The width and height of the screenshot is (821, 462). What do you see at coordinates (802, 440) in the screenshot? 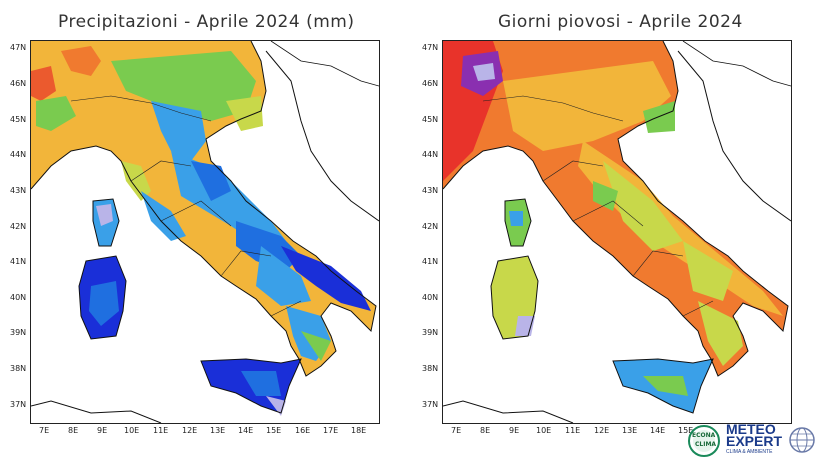
I see `globe-icon` at bounding box center [802, 440].